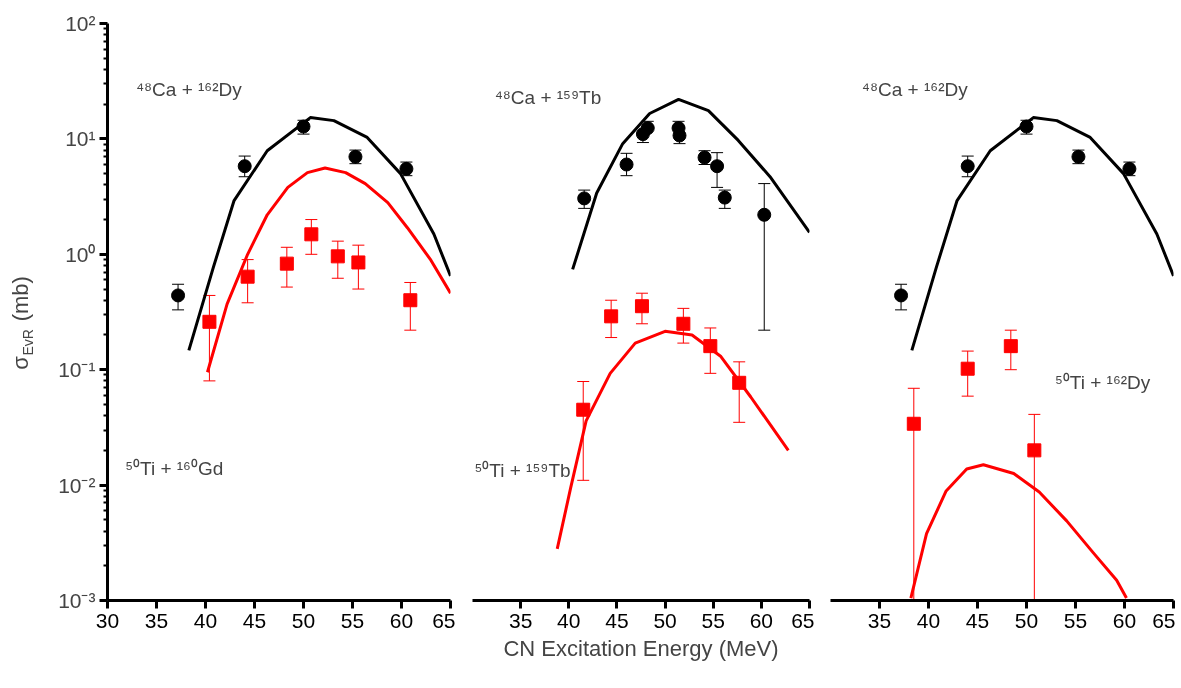 Image resolution: width=1181 pixels, height=688 pixels. I want to click on line-series, so click(319, 234).